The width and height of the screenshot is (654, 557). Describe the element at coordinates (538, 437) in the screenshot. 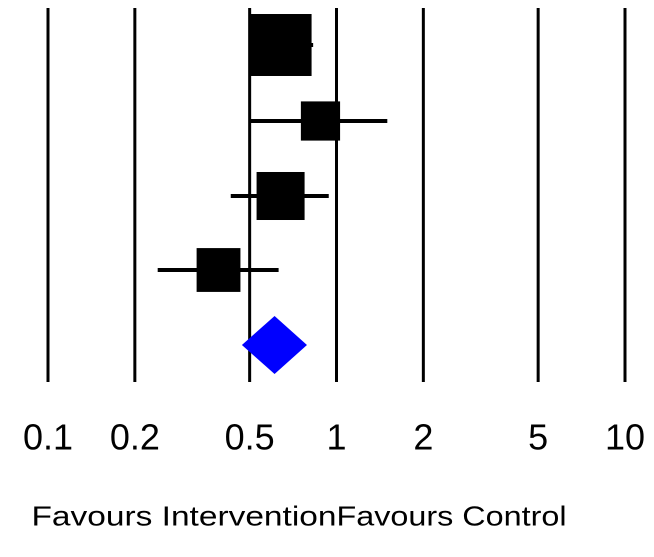

I see `x-tick-label: 5` at that location.